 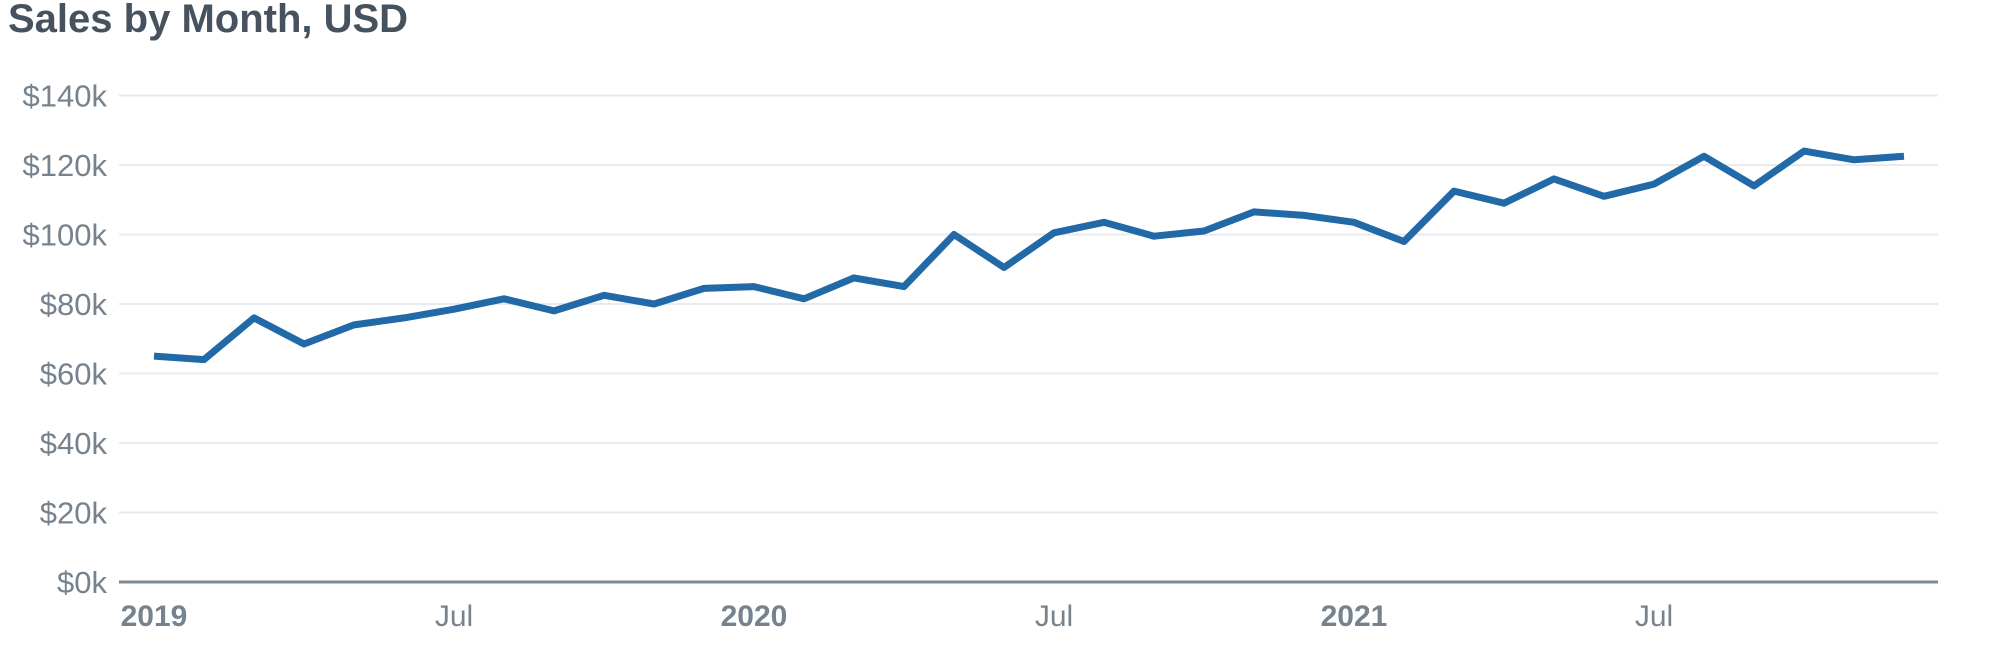 What do you see at coordinates (65, 165) in the screenshot?
I see `y-tick-label: $120k` at bounding box center [65, 165].